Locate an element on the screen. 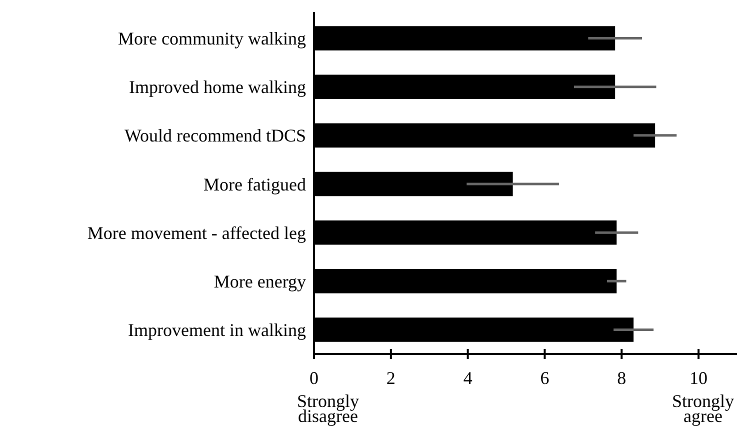  text: Strongly disagree is located at coordinates (328, 408).